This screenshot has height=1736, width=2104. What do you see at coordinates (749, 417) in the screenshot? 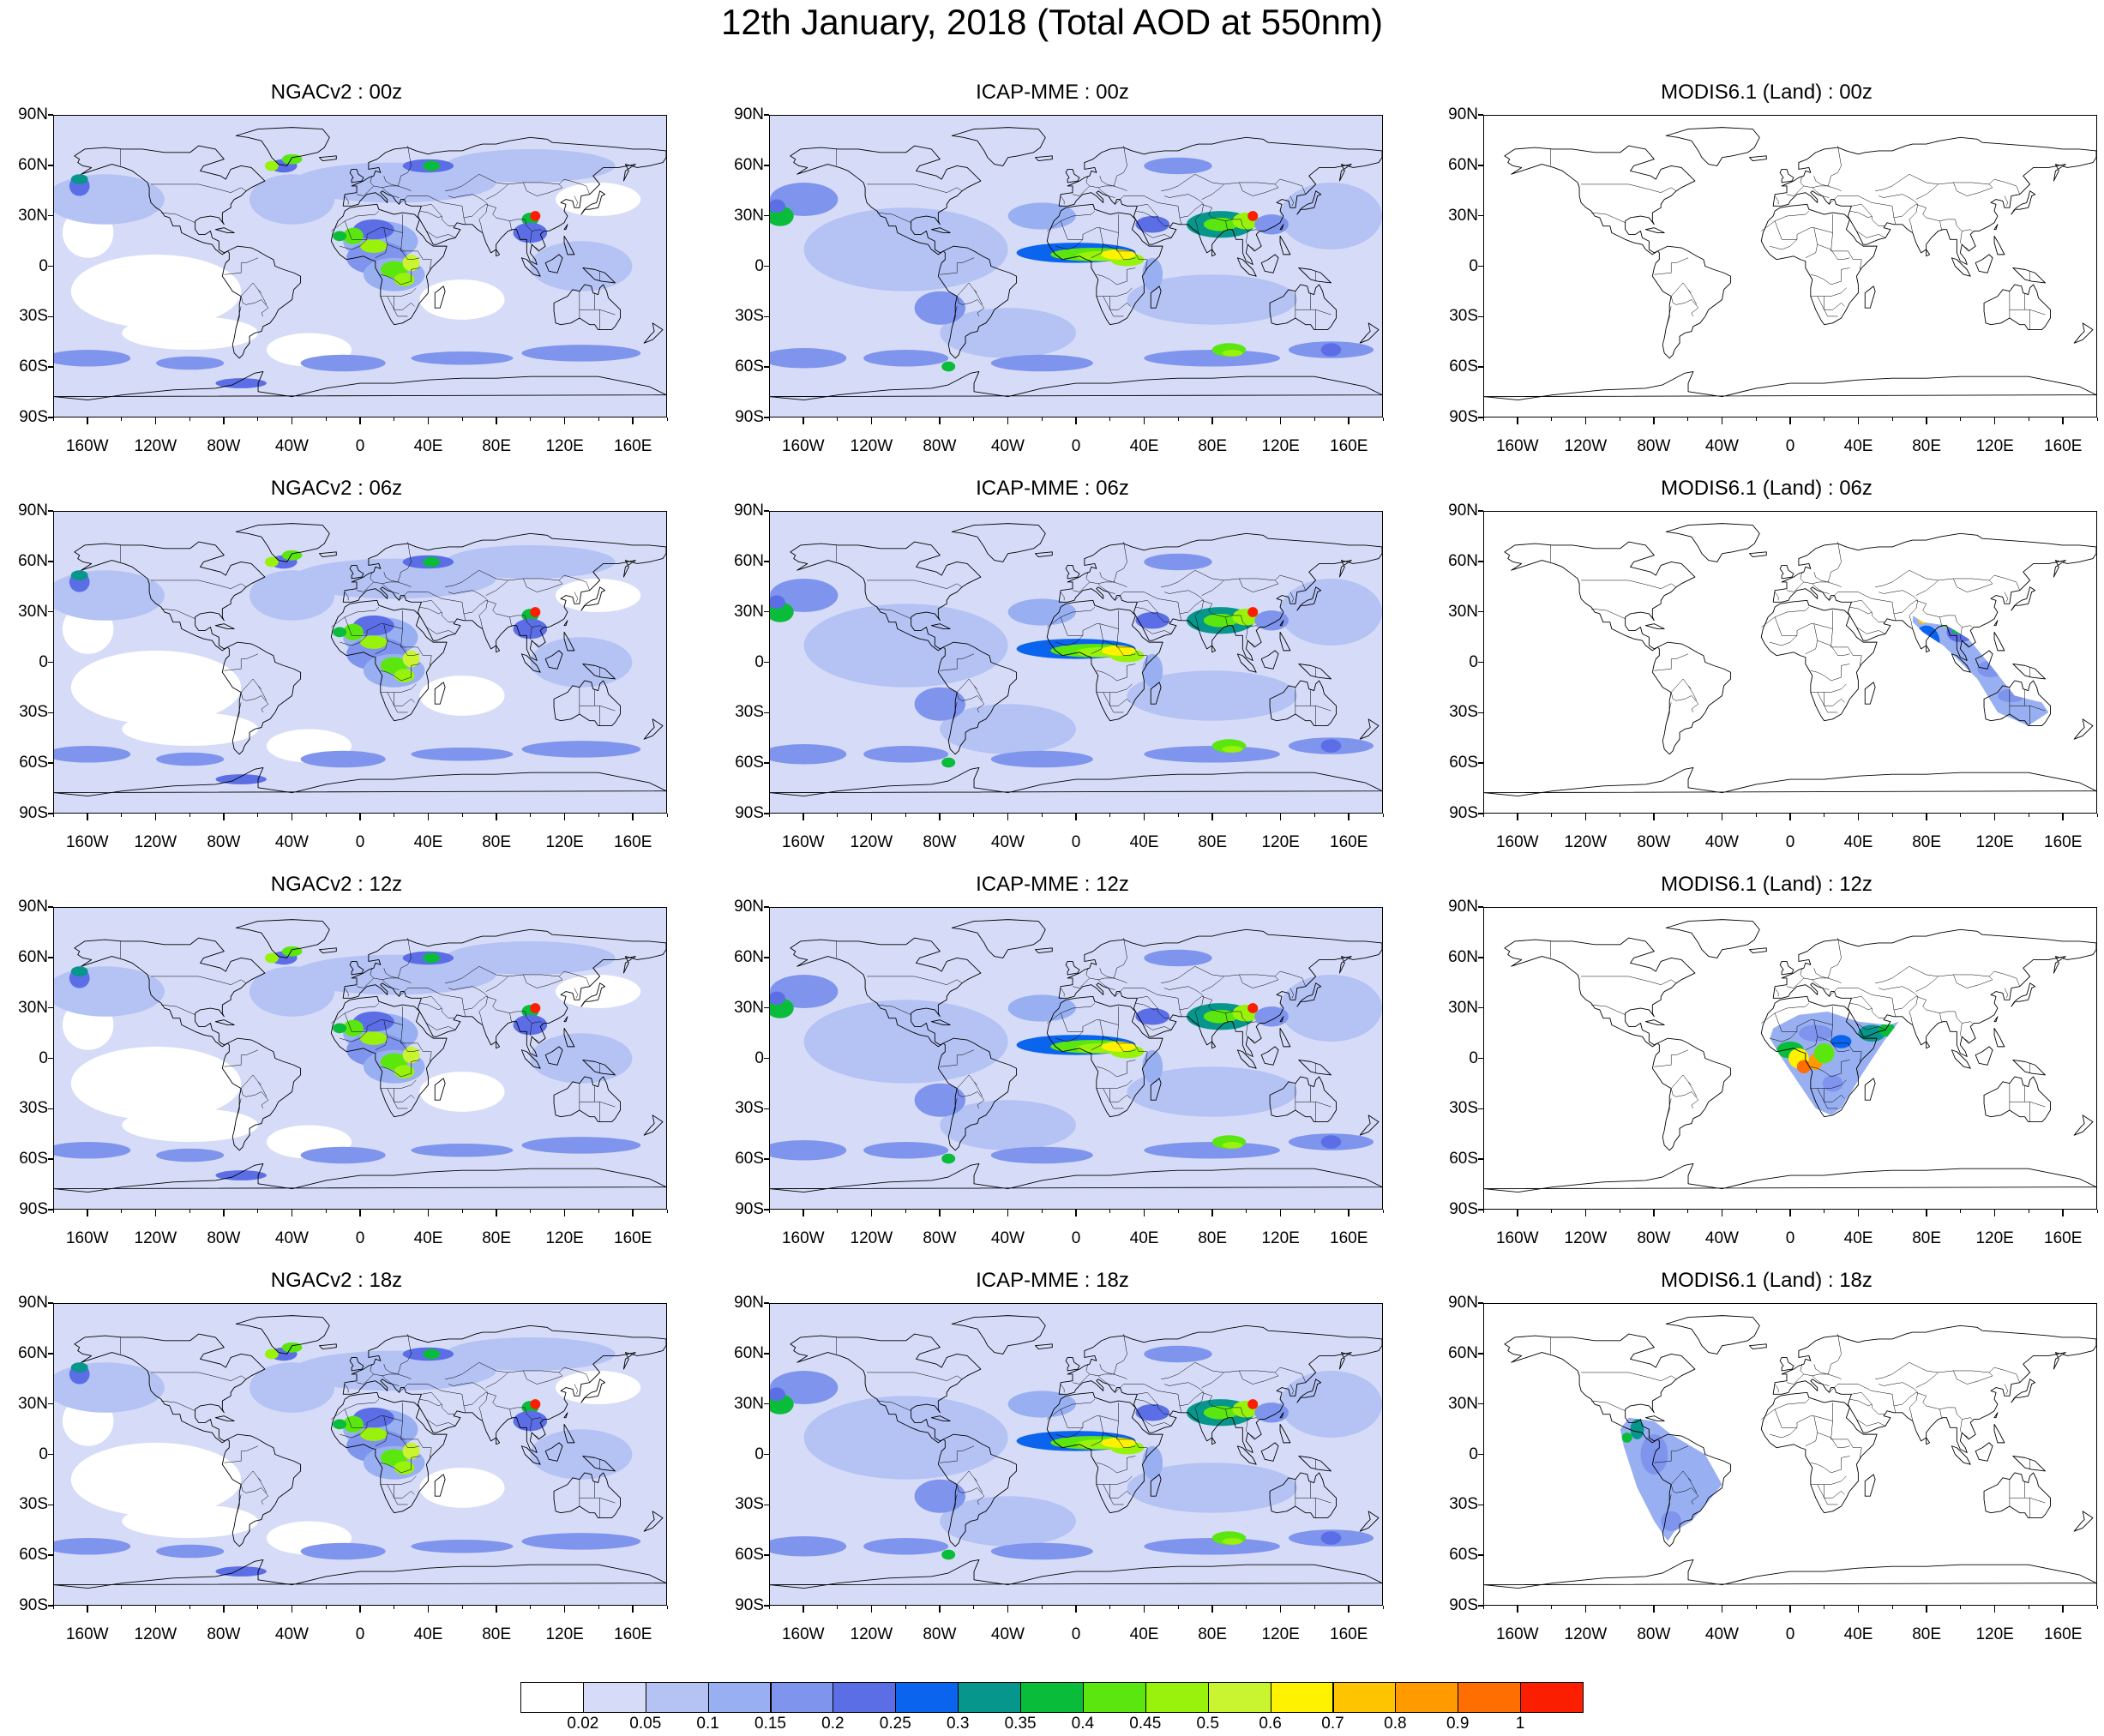
I see `latitude-label: 90S` at bounding box center [749, 417].